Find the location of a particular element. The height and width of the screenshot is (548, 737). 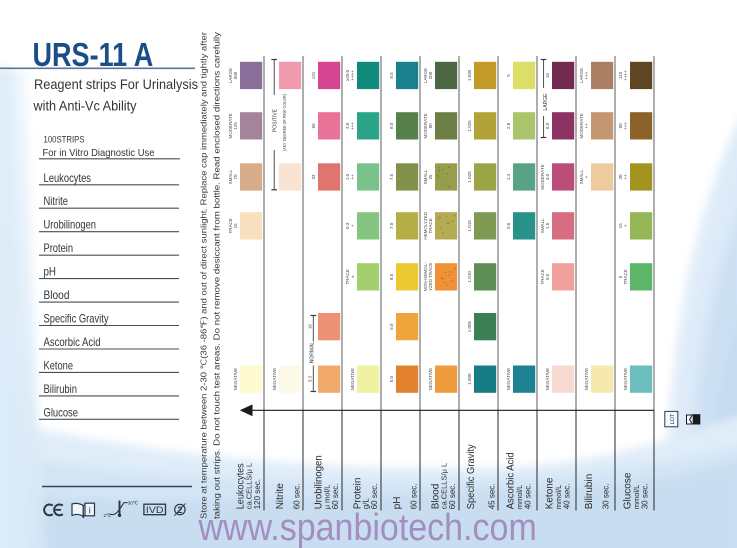

svg-text: 2.8 is located at coordinates (508, 125).